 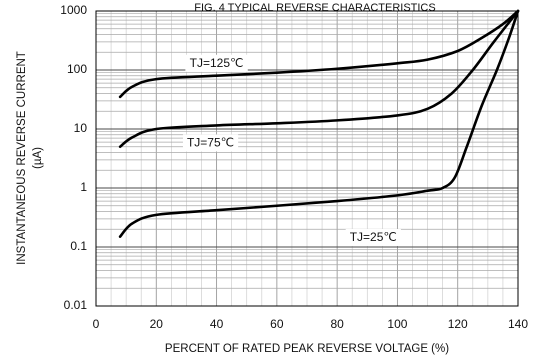 What do you see at coordinates (73, 10) in the screenshot?
I see `y-tick-label: 1000` at bounding box center [73, 10].